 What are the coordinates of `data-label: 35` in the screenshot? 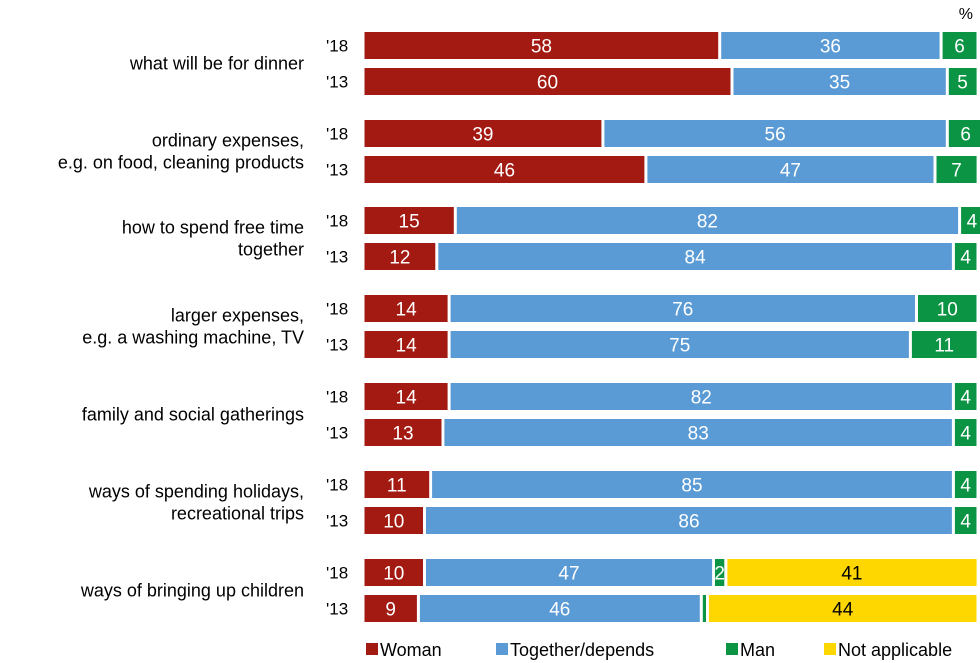 It's located at (839, 83).